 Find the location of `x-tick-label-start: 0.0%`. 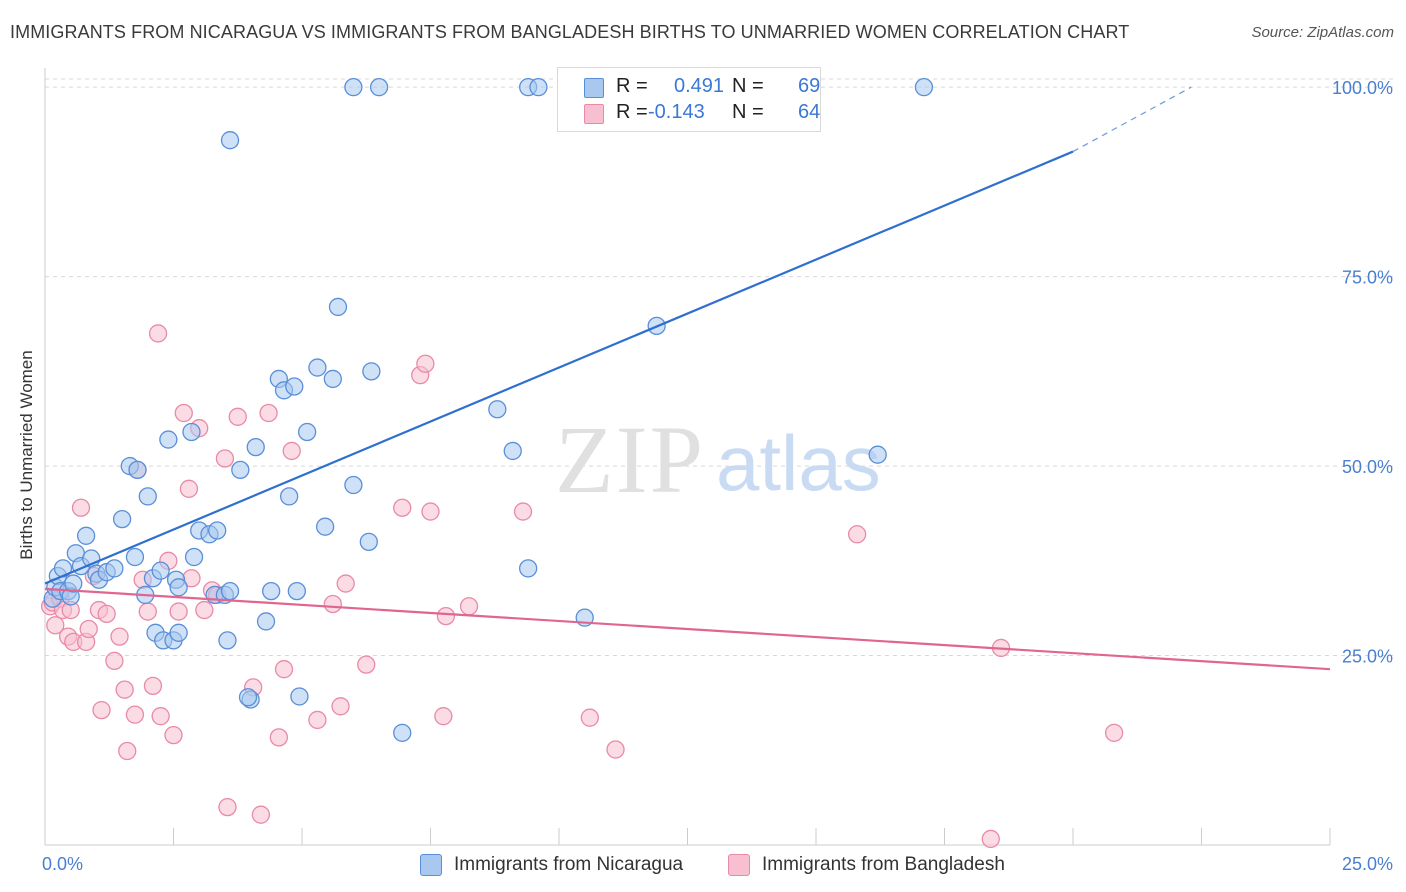

x-tick-label-start: 0.0% is located at coordinates (62, 864).